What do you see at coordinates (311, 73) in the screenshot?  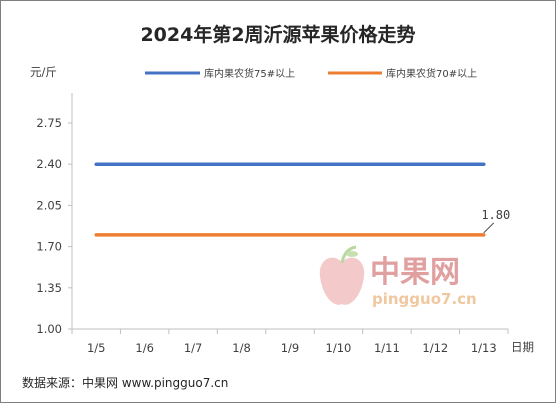 I see `legend: 库内果农货75#以上 库内果农货70#以上` at bounding box center [311, 73].